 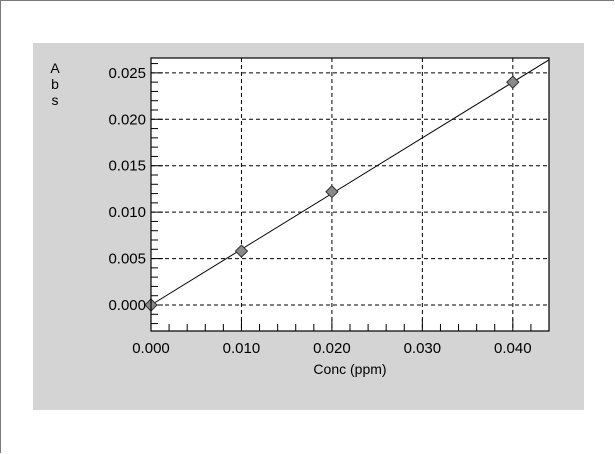 What do you see at coordinates (127, 119) in the screenshot?
I see `y-tick-label: 0.020` at bounding box center [127, 119].